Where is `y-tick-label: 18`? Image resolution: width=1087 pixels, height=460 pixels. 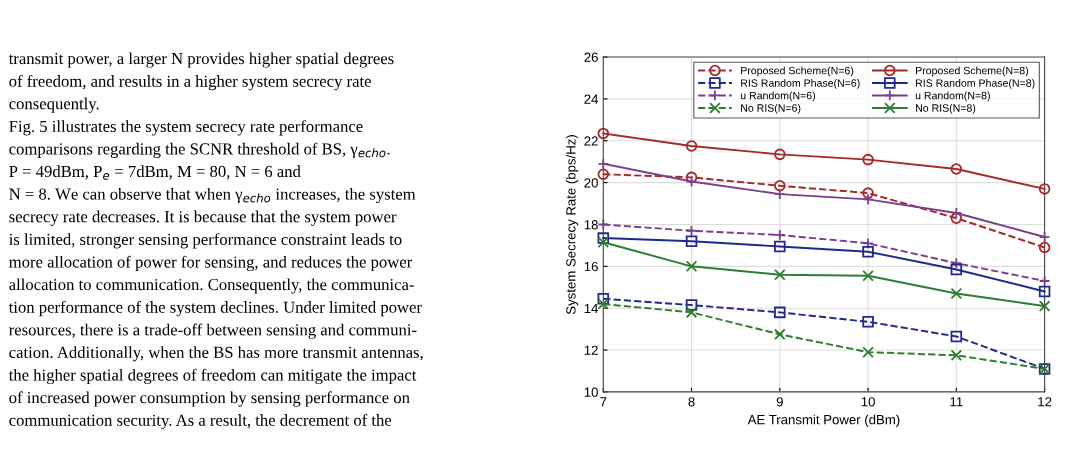
y-tick-label: 18 is located at coordinates (591, 225).